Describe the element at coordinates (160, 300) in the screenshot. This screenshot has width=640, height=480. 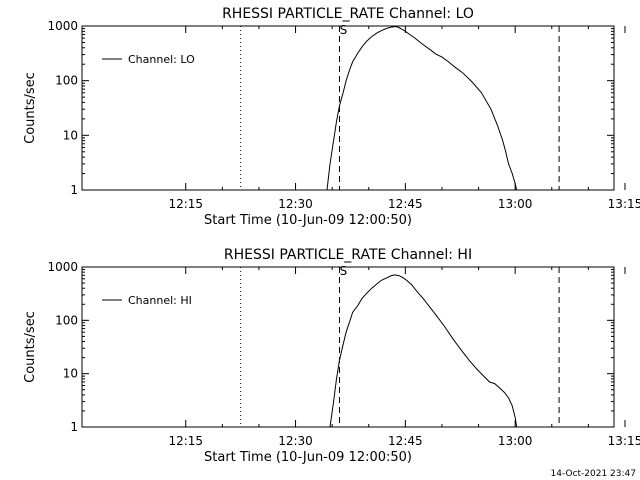
I see `legend-label: Channel: HI` at that location.